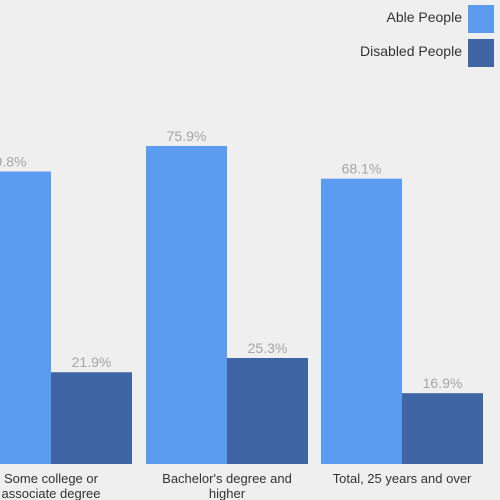 The height and width of the screenshot is (500, 500). Describe the element at coordinates (443, 383) in the screenshot. I see `value-label-disabled-people-total-25-plus: 16.9%` at that location.